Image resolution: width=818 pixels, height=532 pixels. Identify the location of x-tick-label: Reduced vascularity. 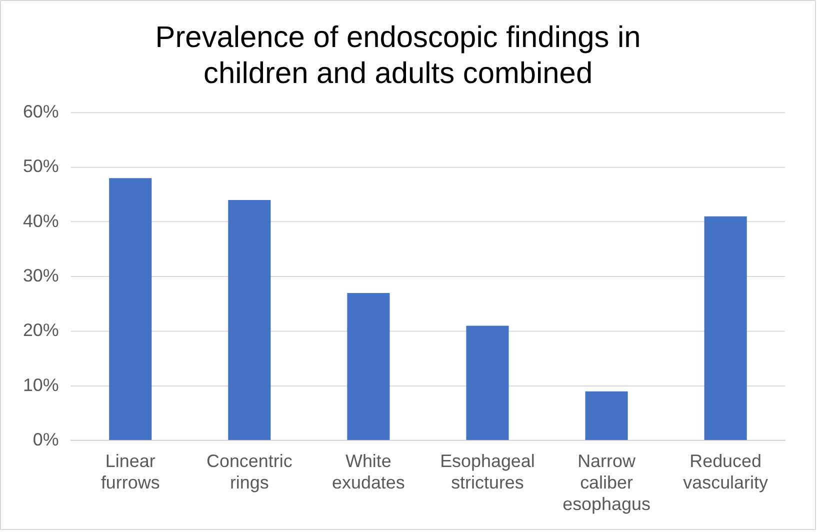
(725, 472).